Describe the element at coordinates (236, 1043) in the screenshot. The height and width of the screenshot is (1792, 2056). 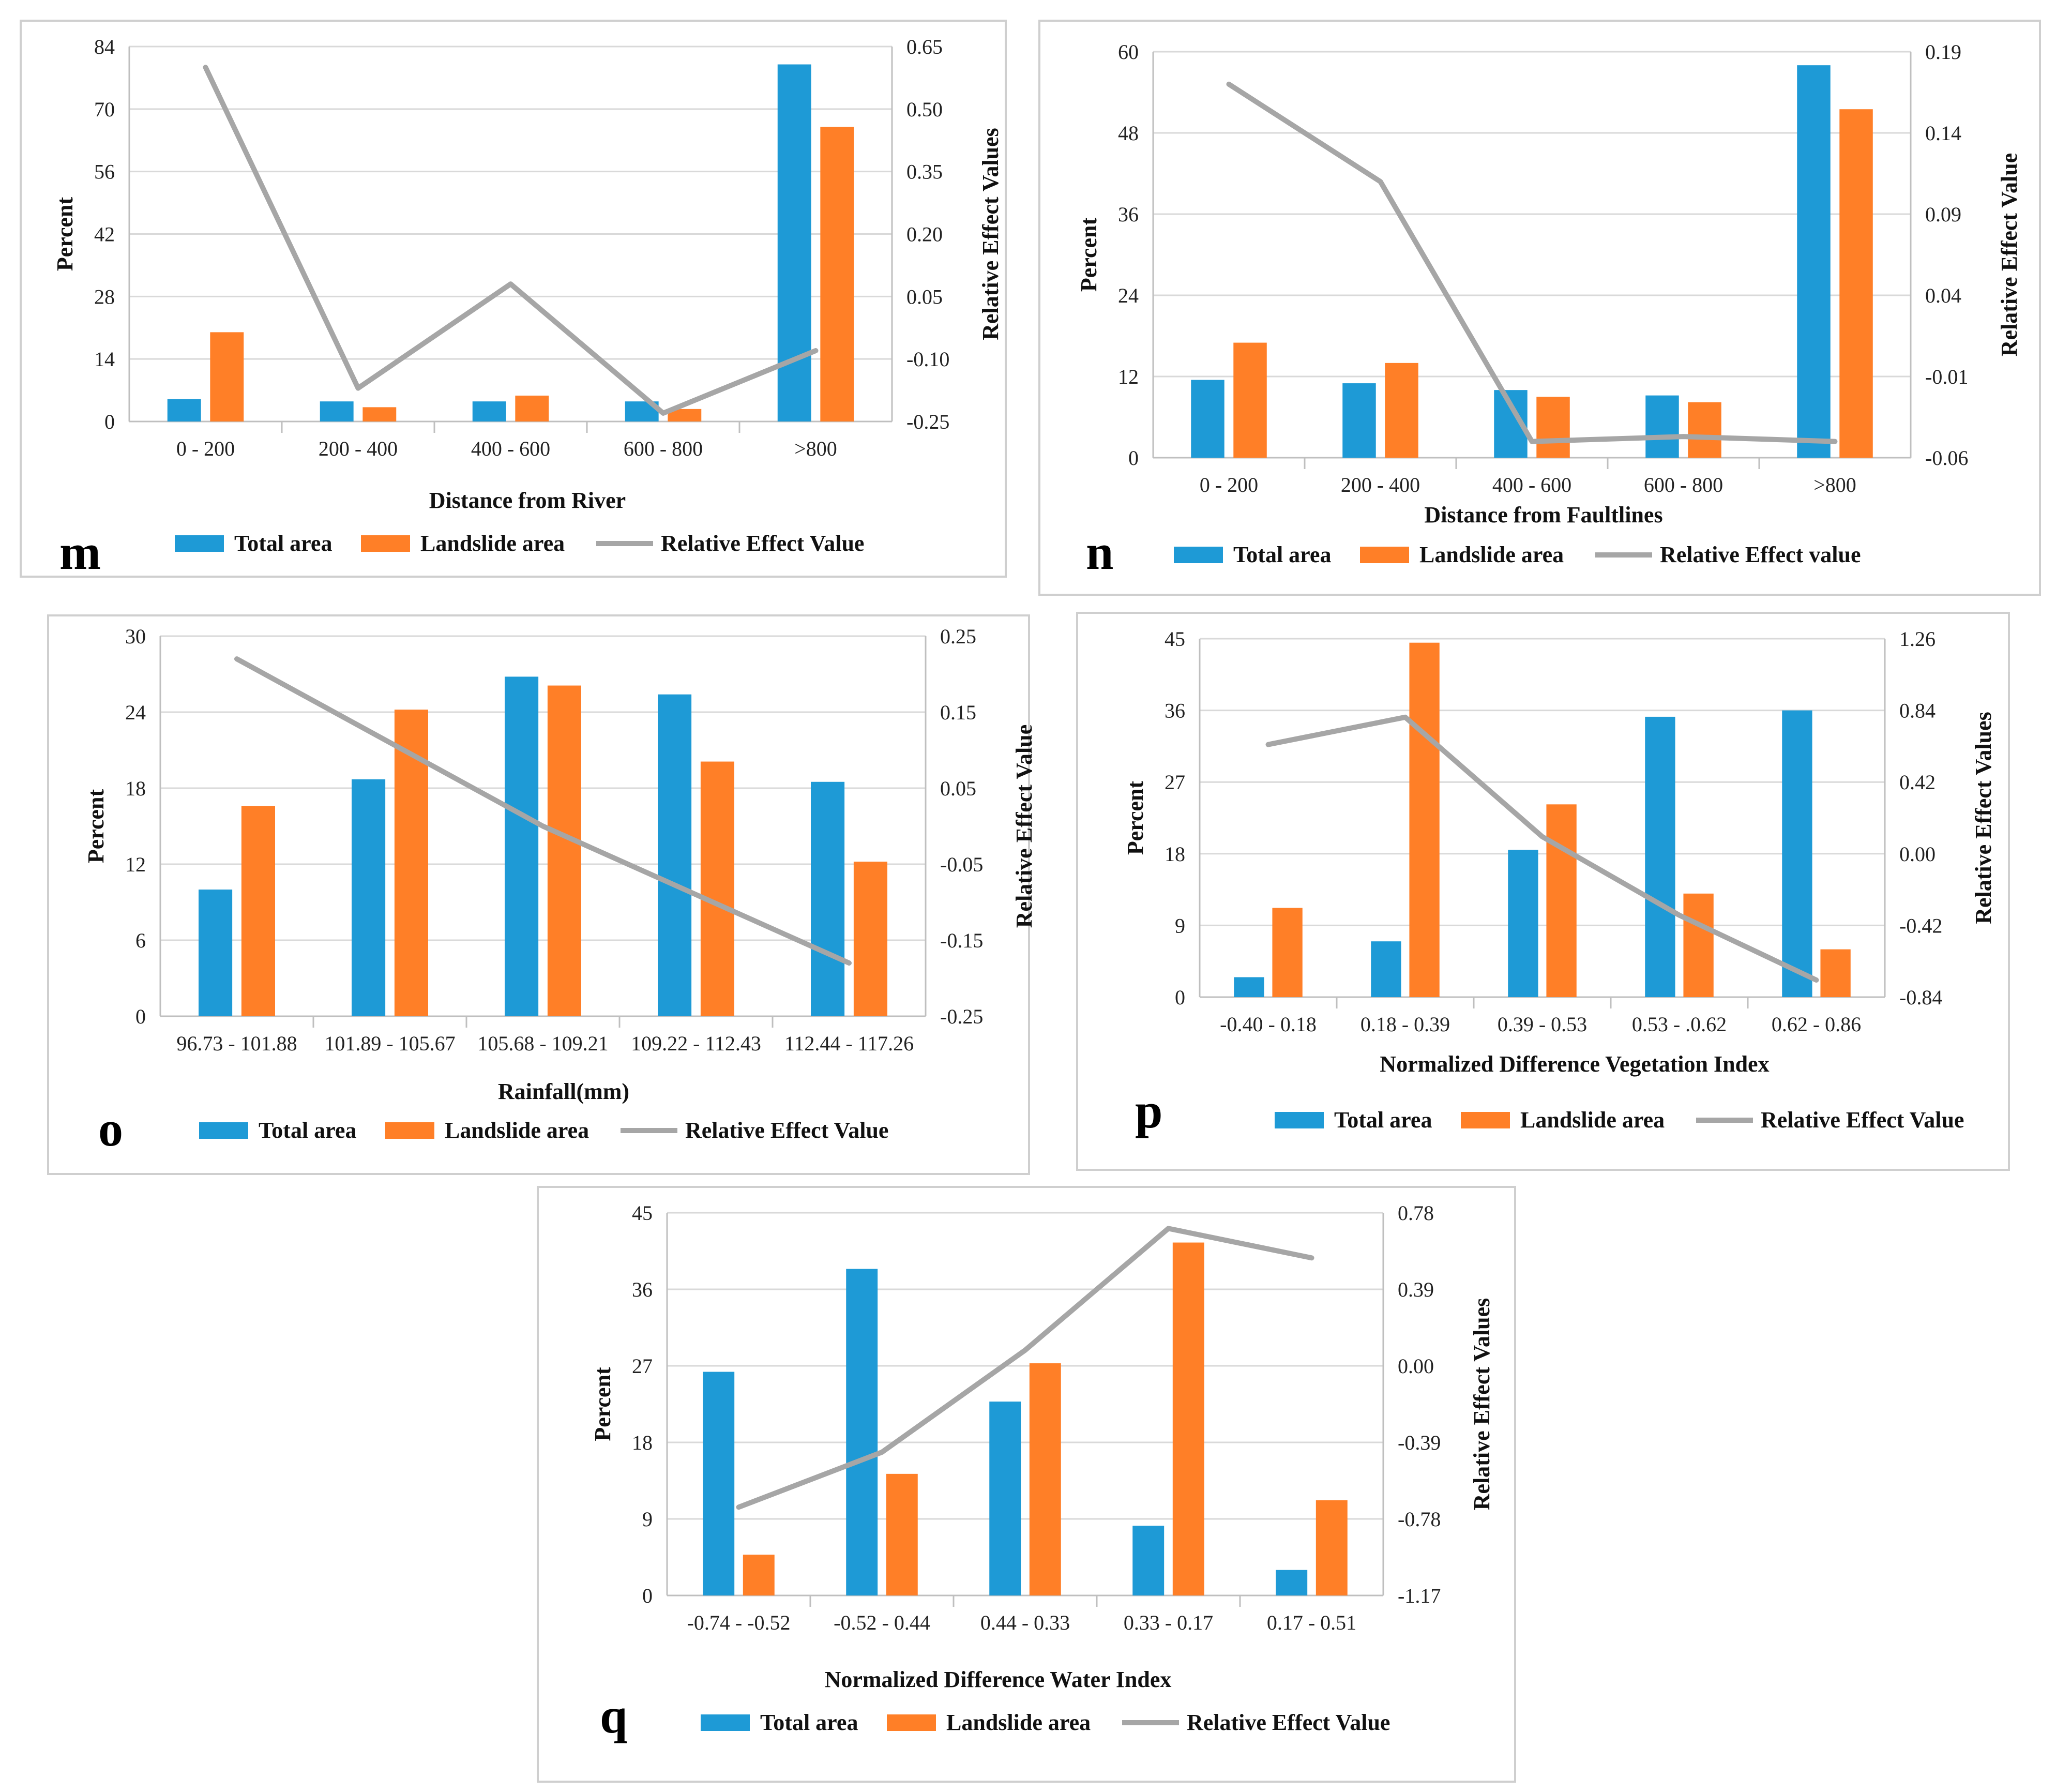
I see `x-tick-label: 96.73 - 101.88` at that location.